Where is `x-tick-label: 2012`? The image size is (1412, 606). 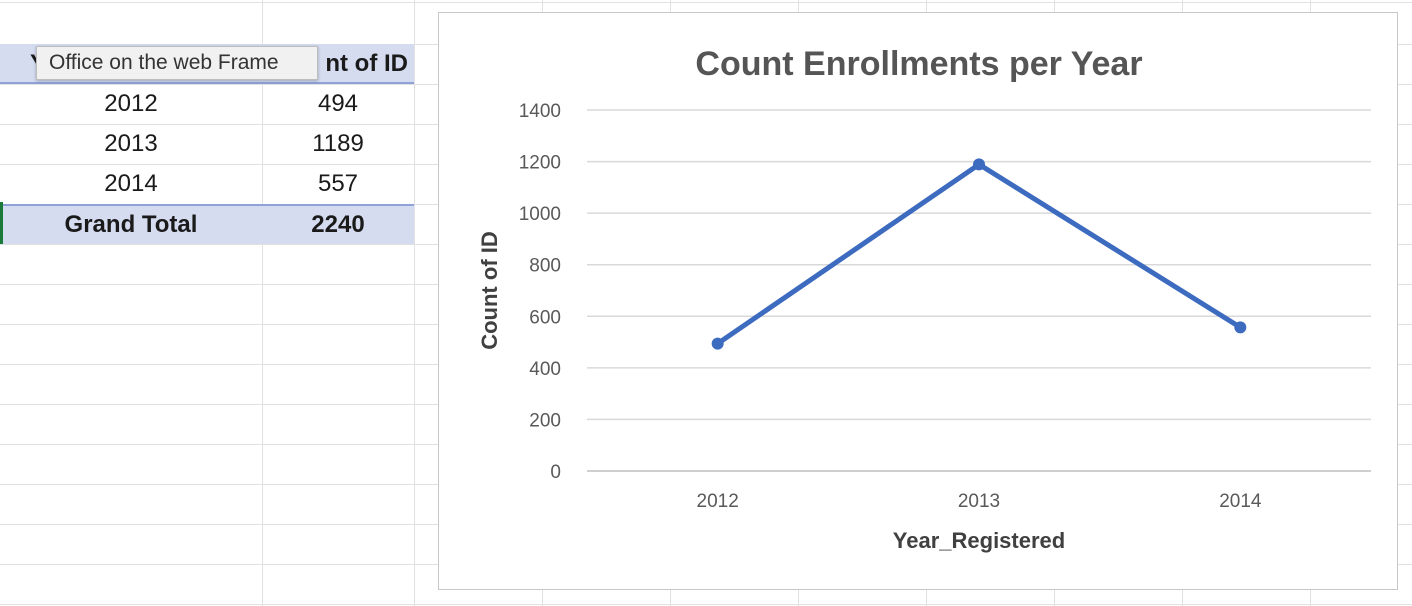 x-tick-label: 2012 is located at coordinates (718, 501).